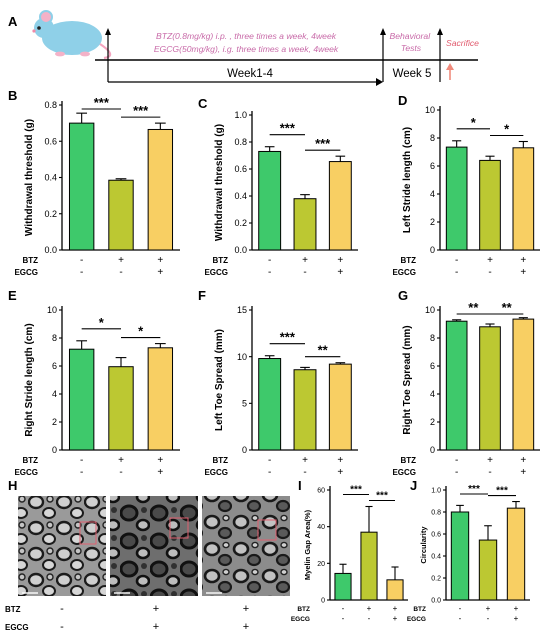  I want to click on y-tick-label: 1.0, so click(240, 115).